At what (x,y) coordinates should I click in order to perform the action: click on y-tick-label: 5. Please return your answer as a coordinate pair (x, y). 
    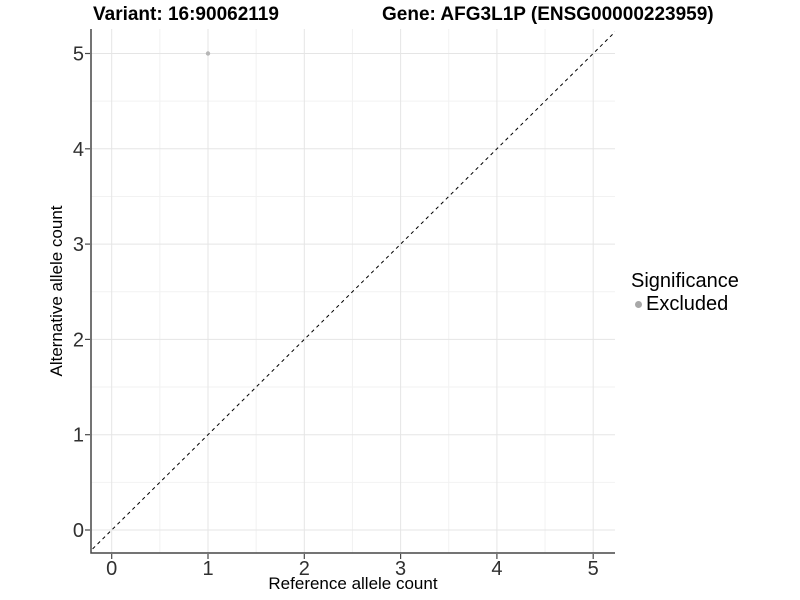
    Looking at the image, I should click on (78, 55).